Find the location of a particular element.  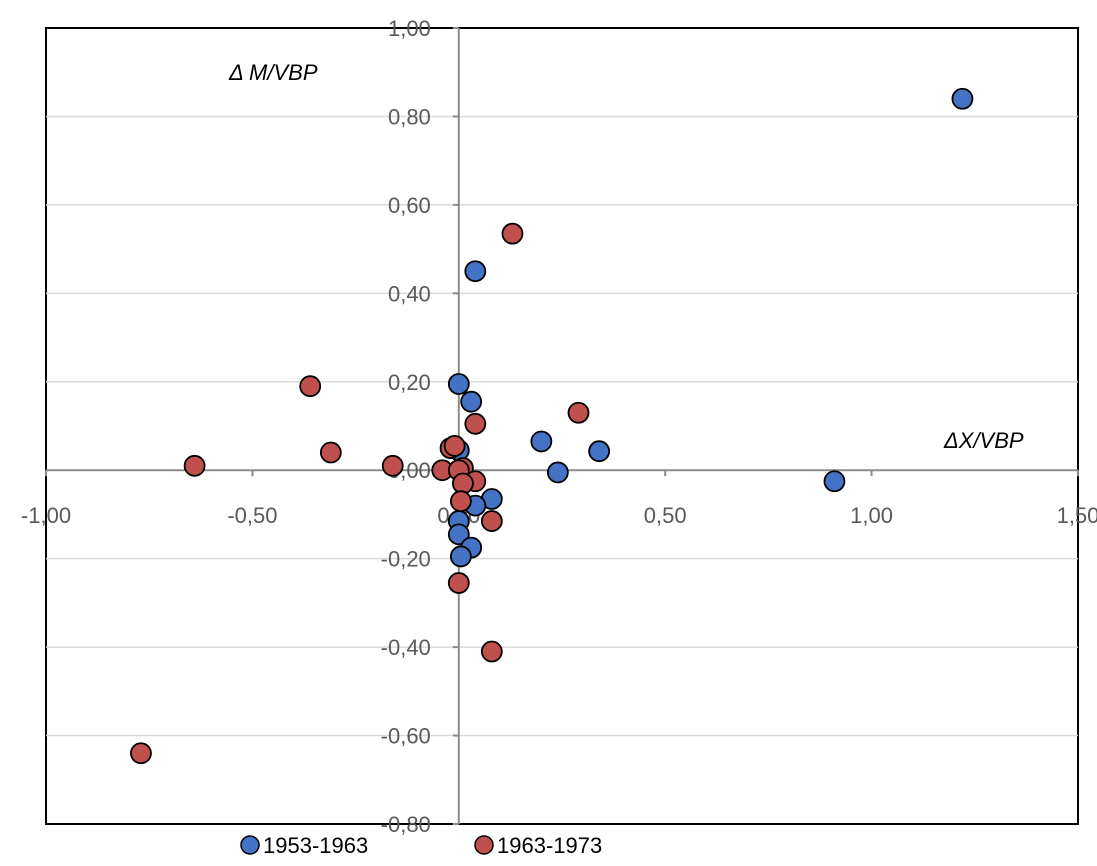

x-axis-title: ΔX/VBP is located at coordinates (983, 440).